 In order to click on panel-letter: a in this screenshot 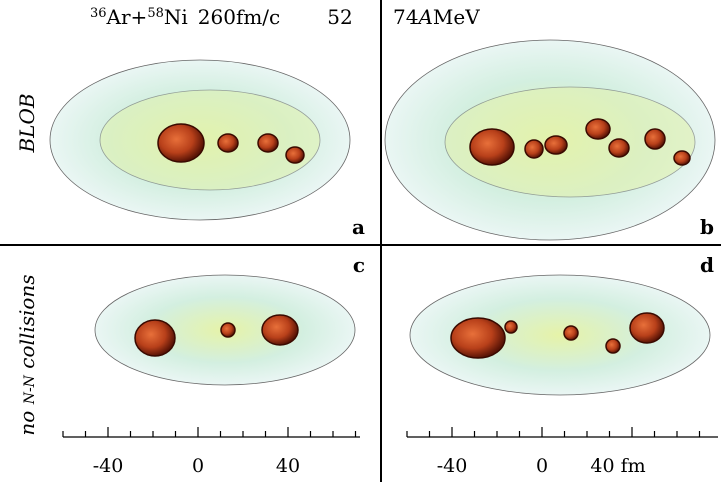, I will do `click(358, 227)`.